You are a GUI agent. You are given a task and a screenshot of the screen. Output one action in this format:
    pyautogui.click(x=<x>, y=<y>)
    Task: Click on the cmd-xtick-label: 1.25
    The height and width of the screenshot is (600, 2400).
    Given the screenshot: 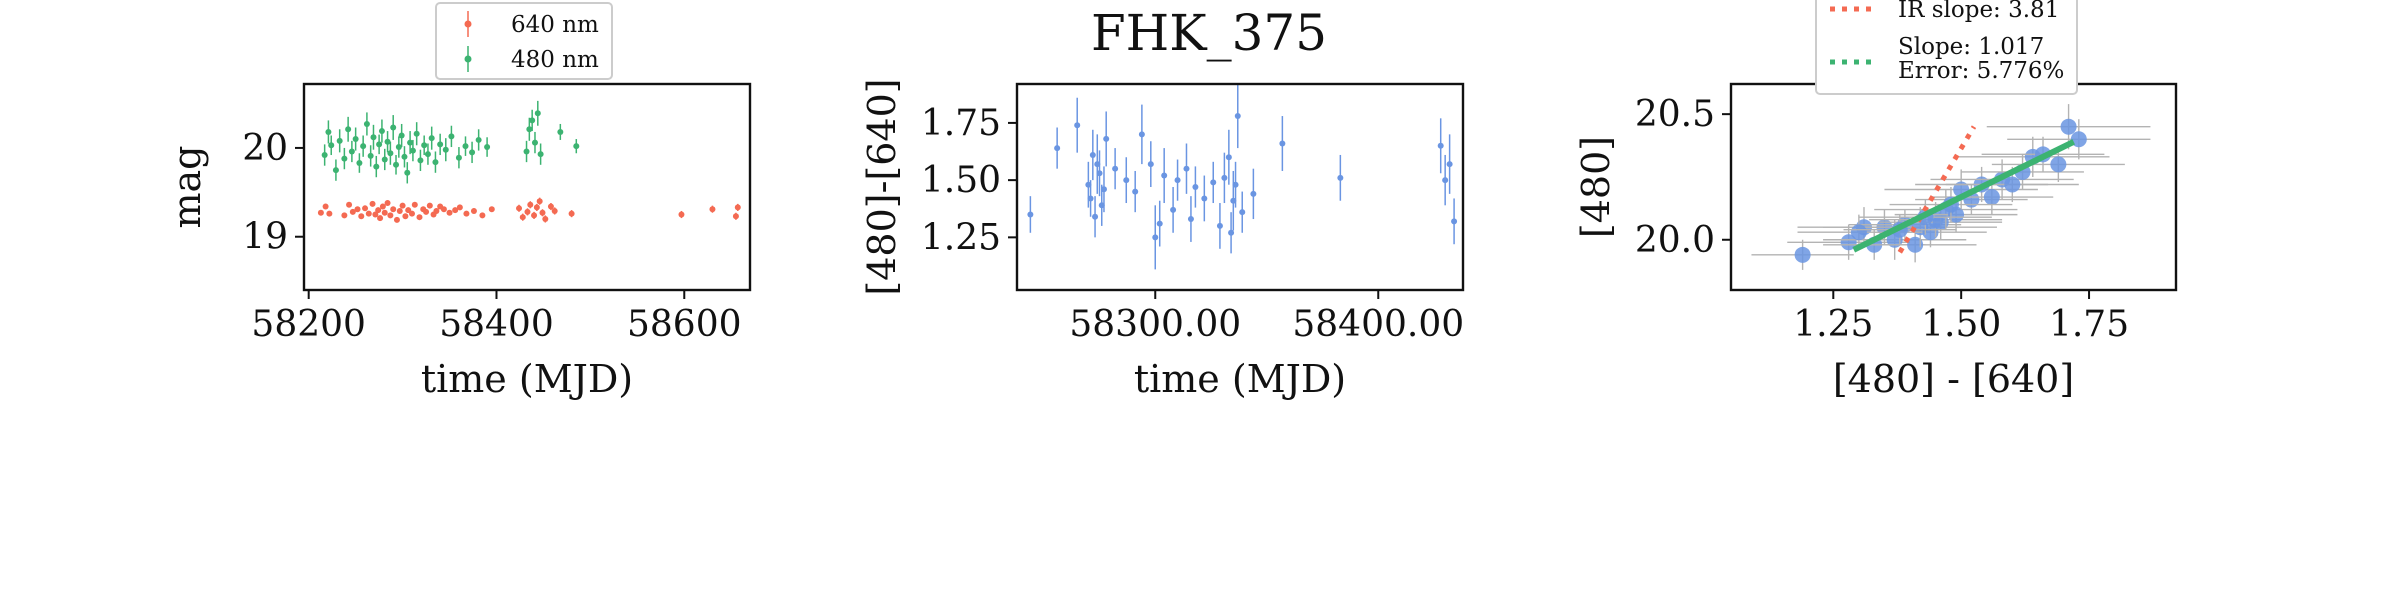 What is the action you would take?
    pyautogui.click(x=1833, y=324)
    